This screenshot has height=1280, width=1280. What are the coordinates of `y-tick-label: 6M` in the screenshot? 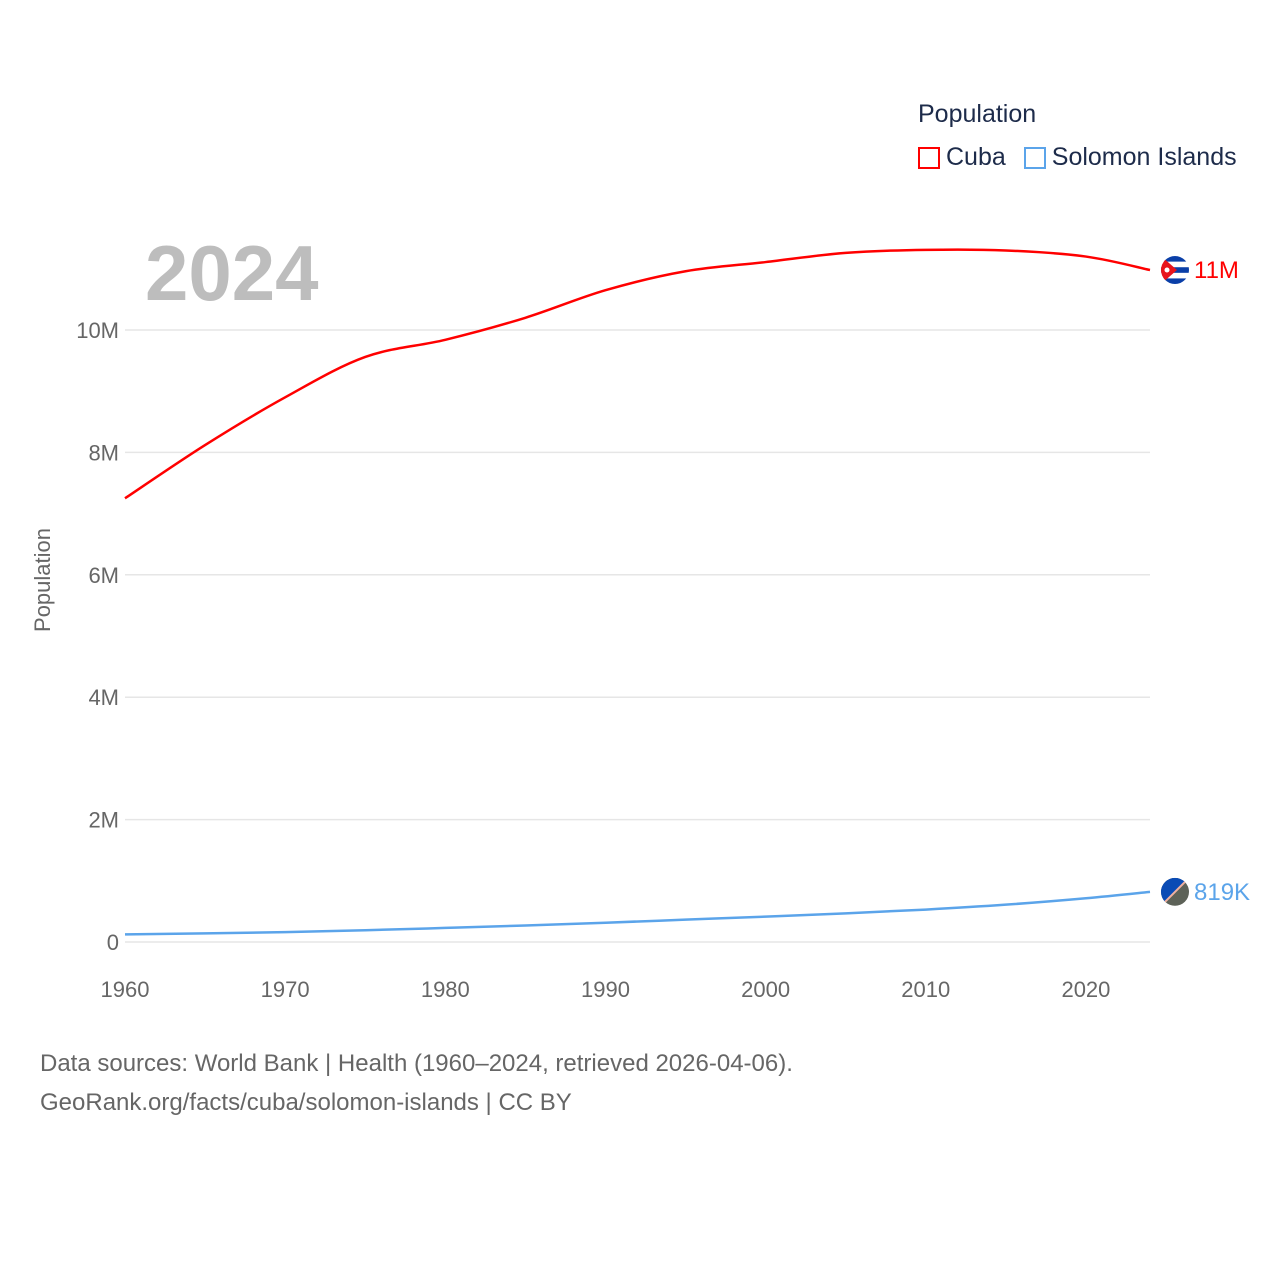 It's located at (103, 575).